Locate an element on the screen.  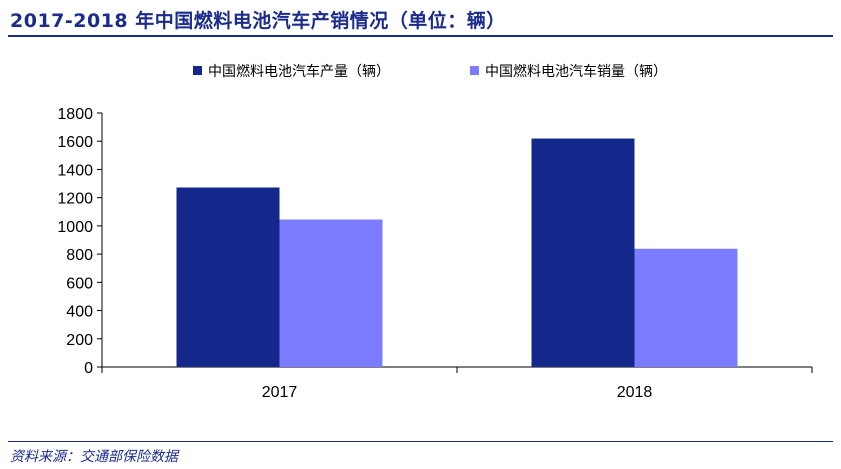
y-tick-label: 600 is located at coordinates (79, 283).